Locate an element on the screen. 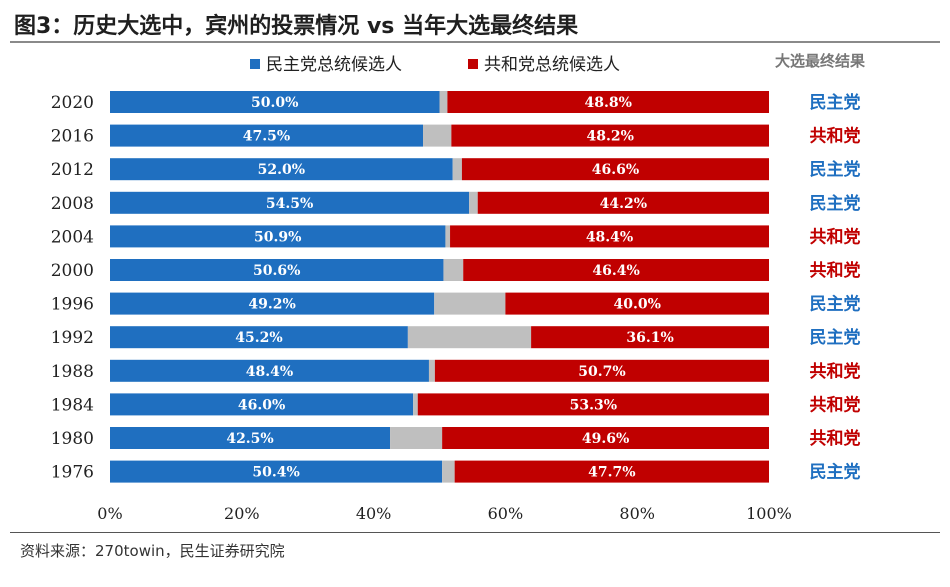 This screenshot has width=950, height=587. data-label-dem: 47.5% is located at coordinates (266, 137).